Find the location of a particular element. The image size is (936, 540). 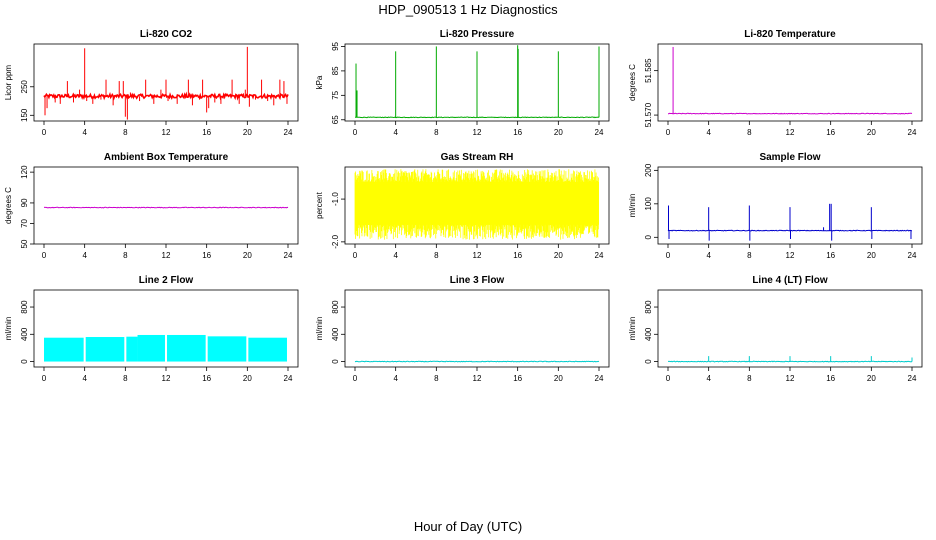

panel-title: Line 3 Flow is located at coordinates (477, 280).